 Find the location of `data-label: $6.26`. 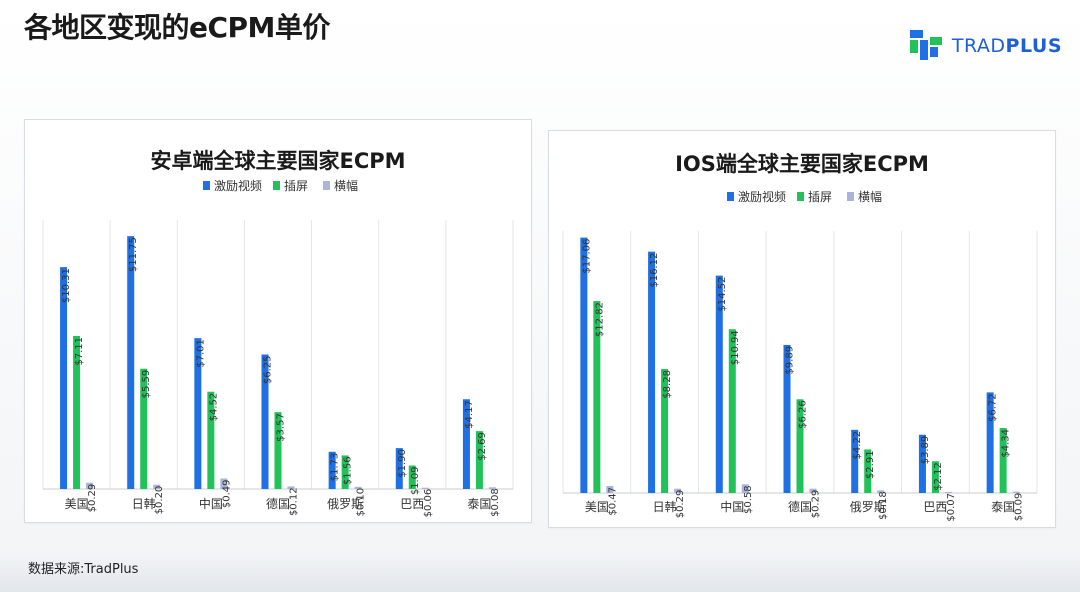

data-label: $6.26 is located at coordinates (803, 414).